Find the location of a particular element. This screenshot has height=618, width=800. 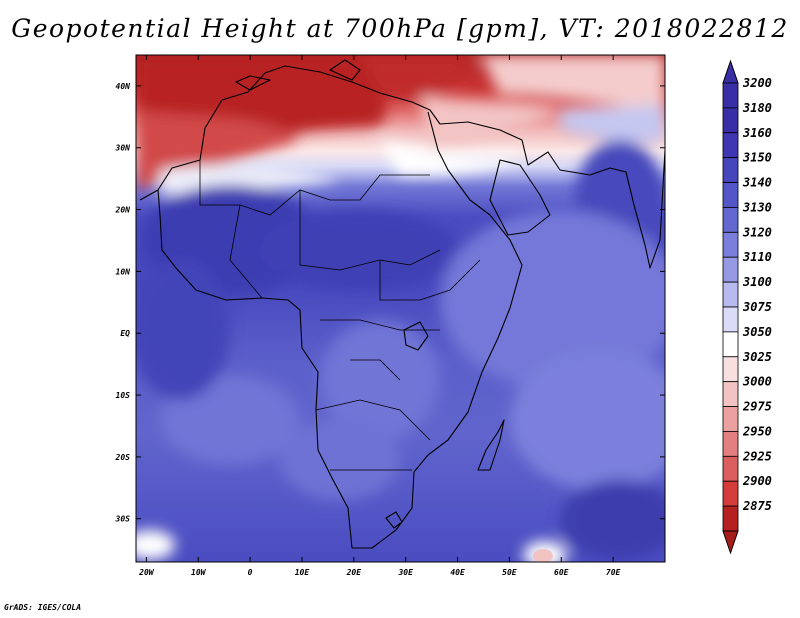

colorbar-label: 3160 is located at coordinates (757, 133).